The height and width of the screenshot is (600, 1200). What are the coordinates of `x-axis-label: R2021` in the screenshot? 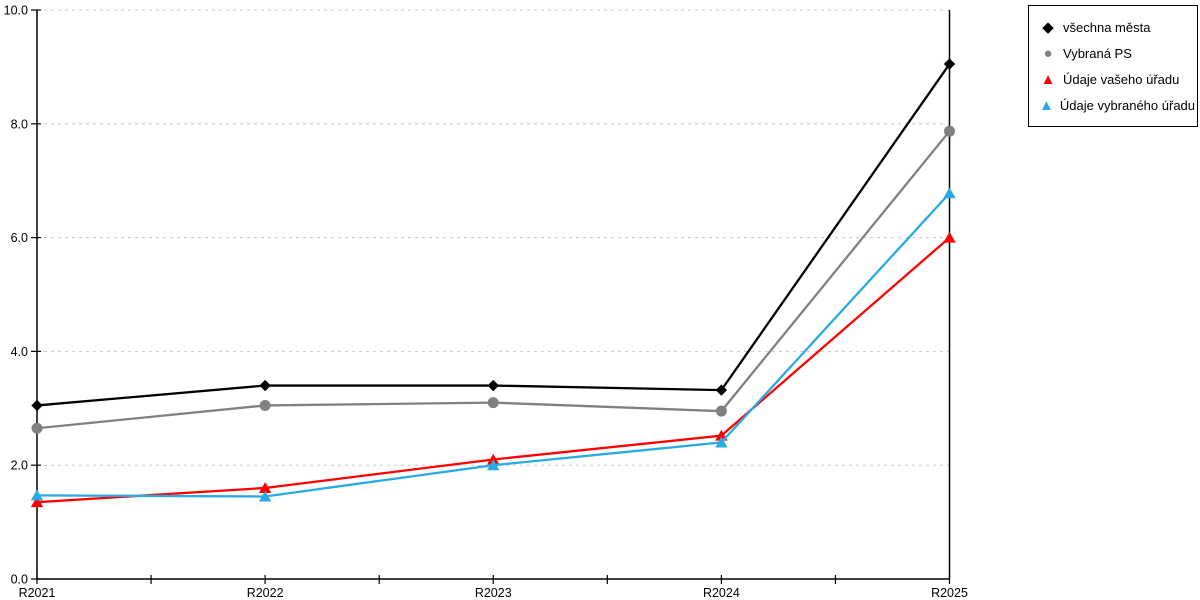 It's located at (37, 593).